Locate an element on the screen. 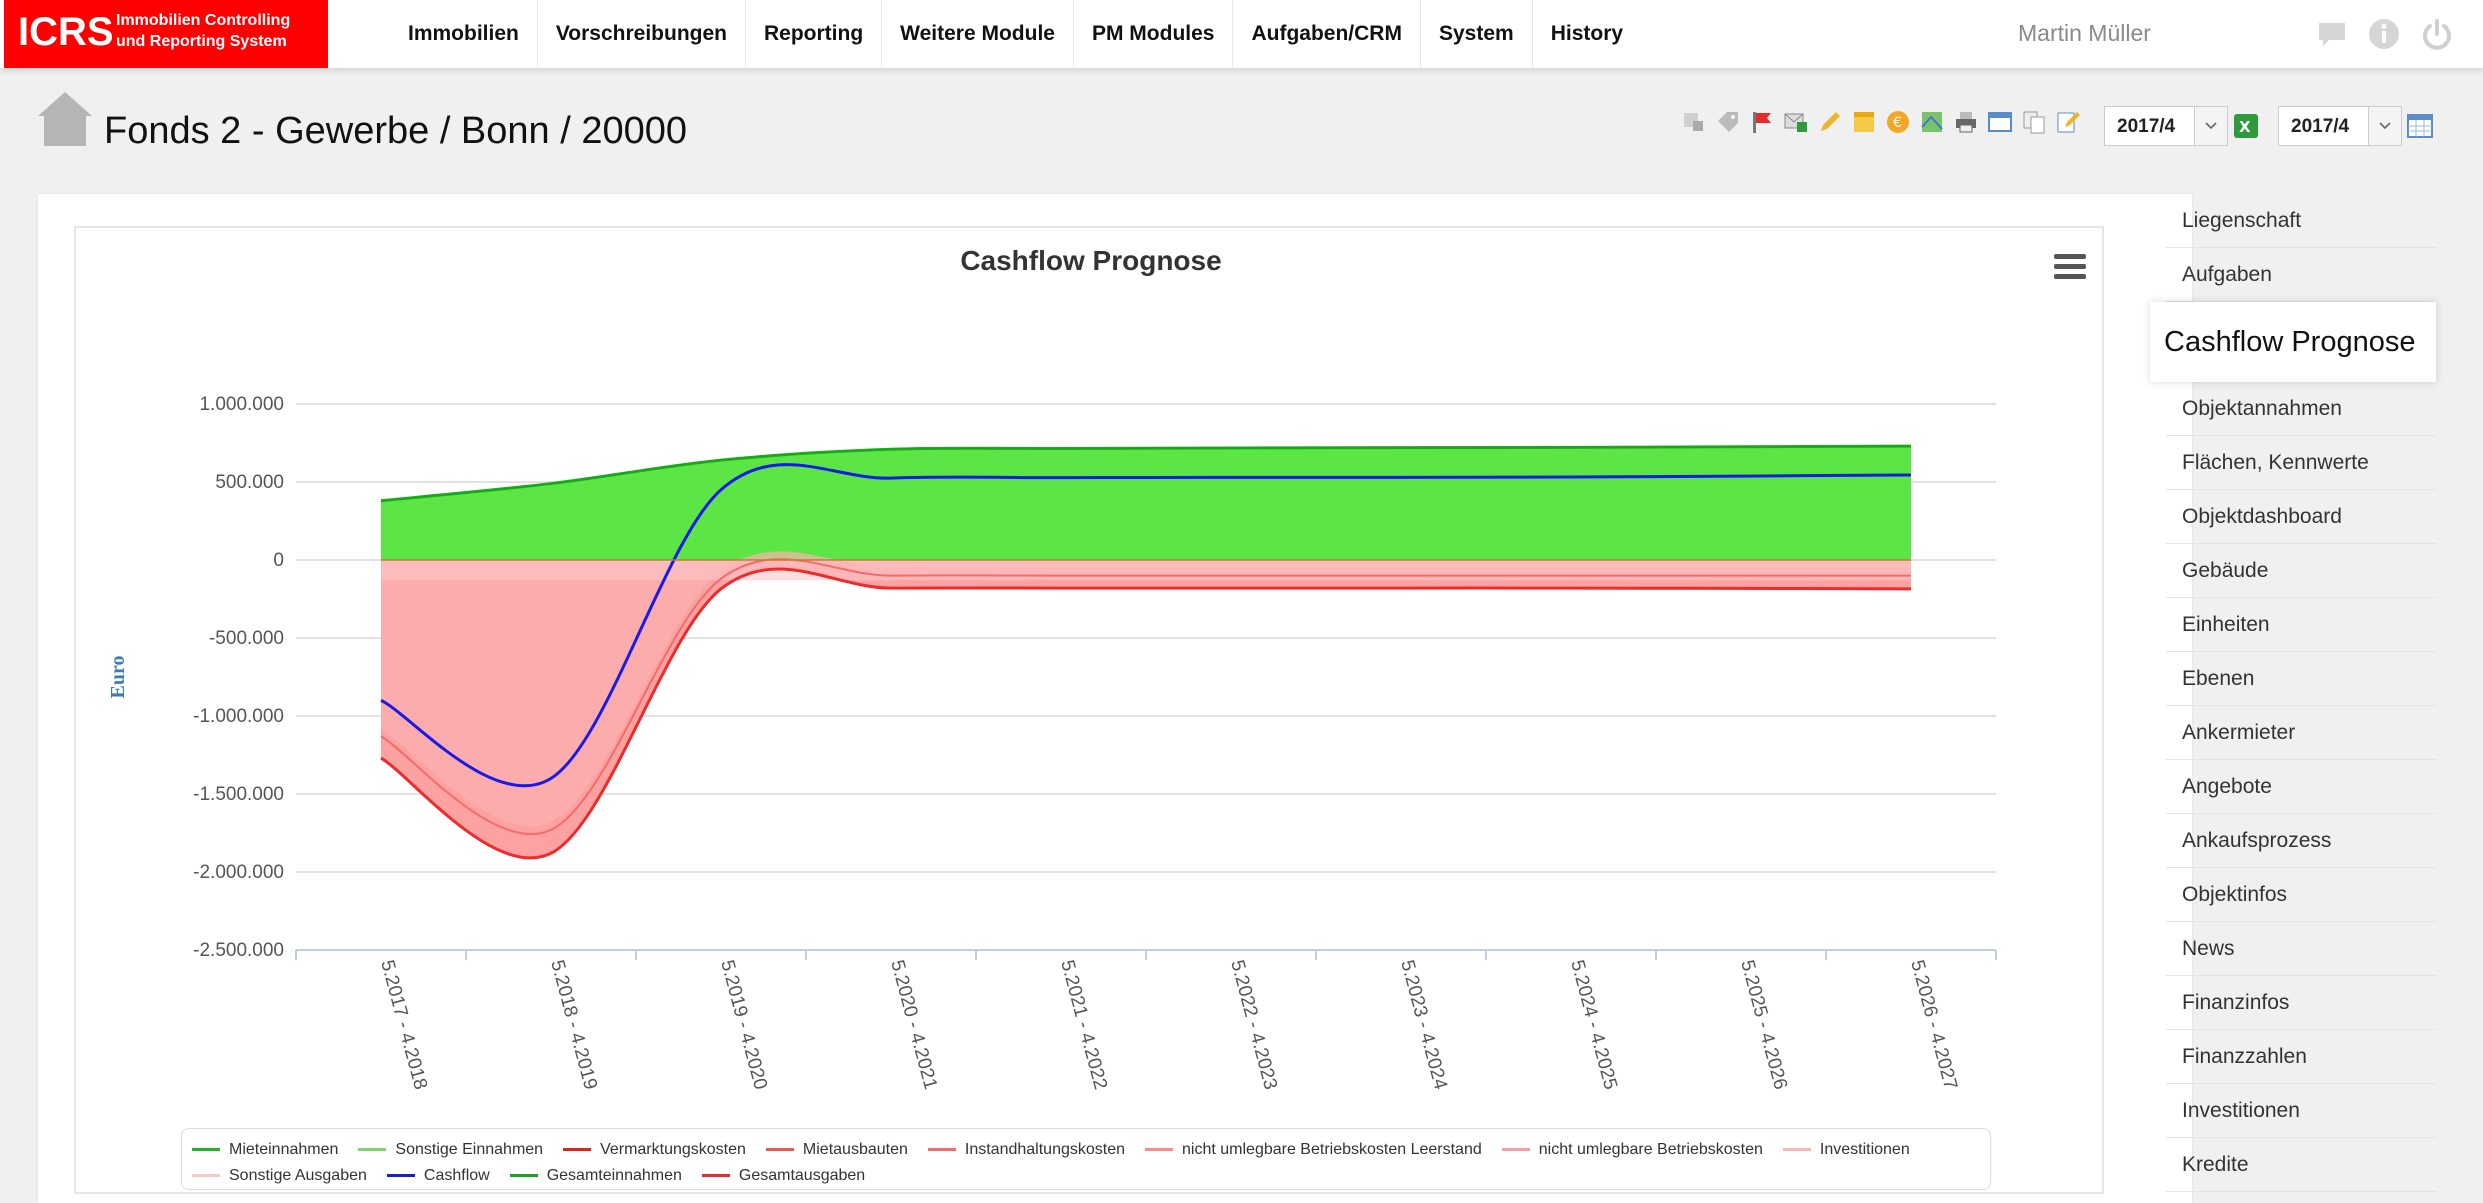  nav-weitere-module: Weitere Module is located at coordinates (978, 34).